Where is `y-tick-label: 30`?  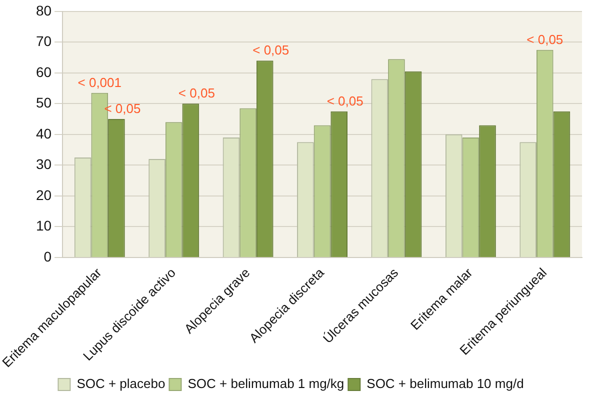 y-tick-label: 30 is located at coordinates (44, 164).